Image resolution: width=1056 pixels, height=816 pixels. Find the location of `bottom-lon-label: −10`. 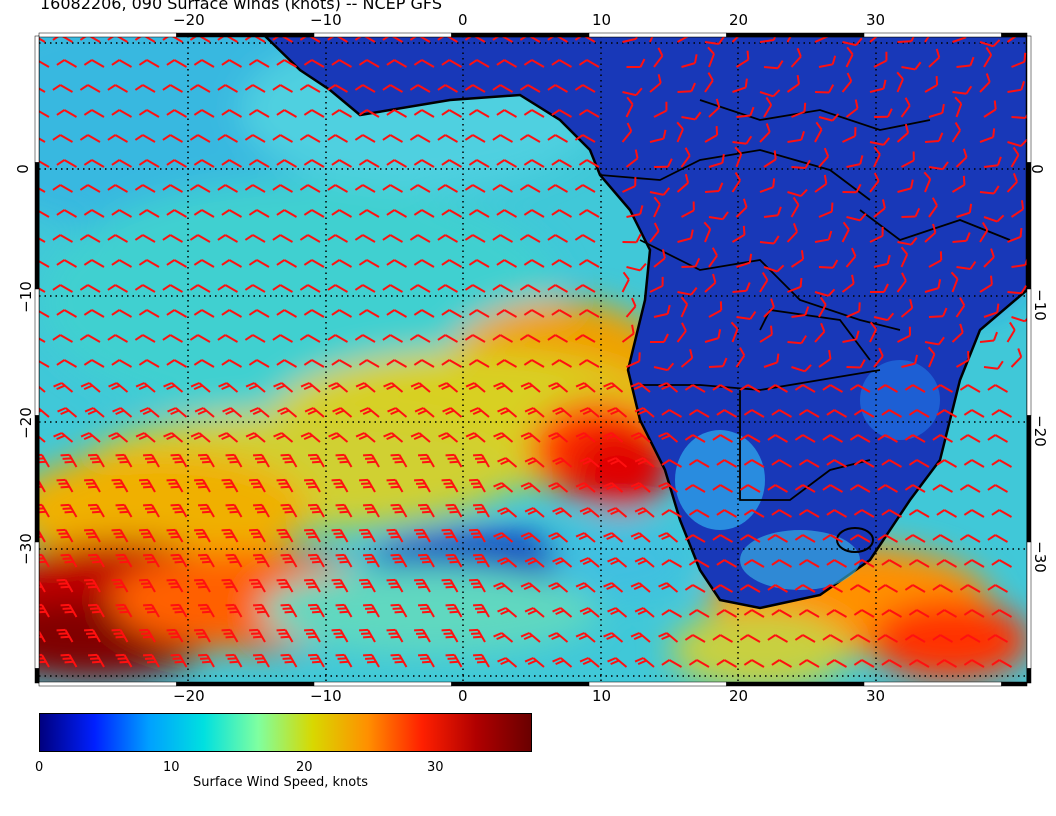

bottom-lon-label: −10 is located at coordinates (326, 696).